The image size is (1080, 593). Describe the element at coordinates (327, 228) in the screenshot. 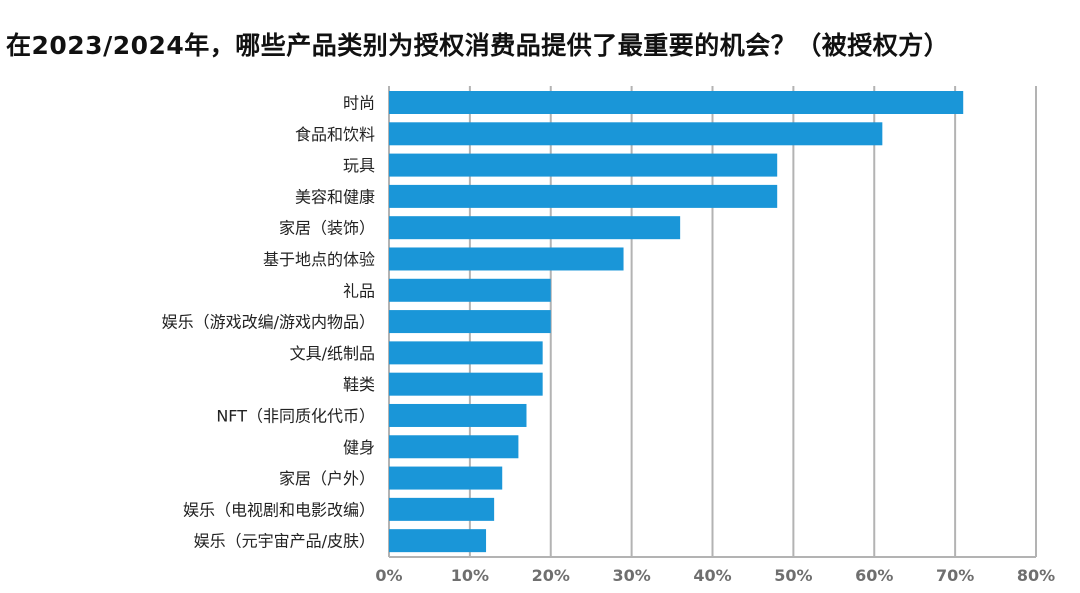

I see `category-label: 家居（装饰）` at that location.